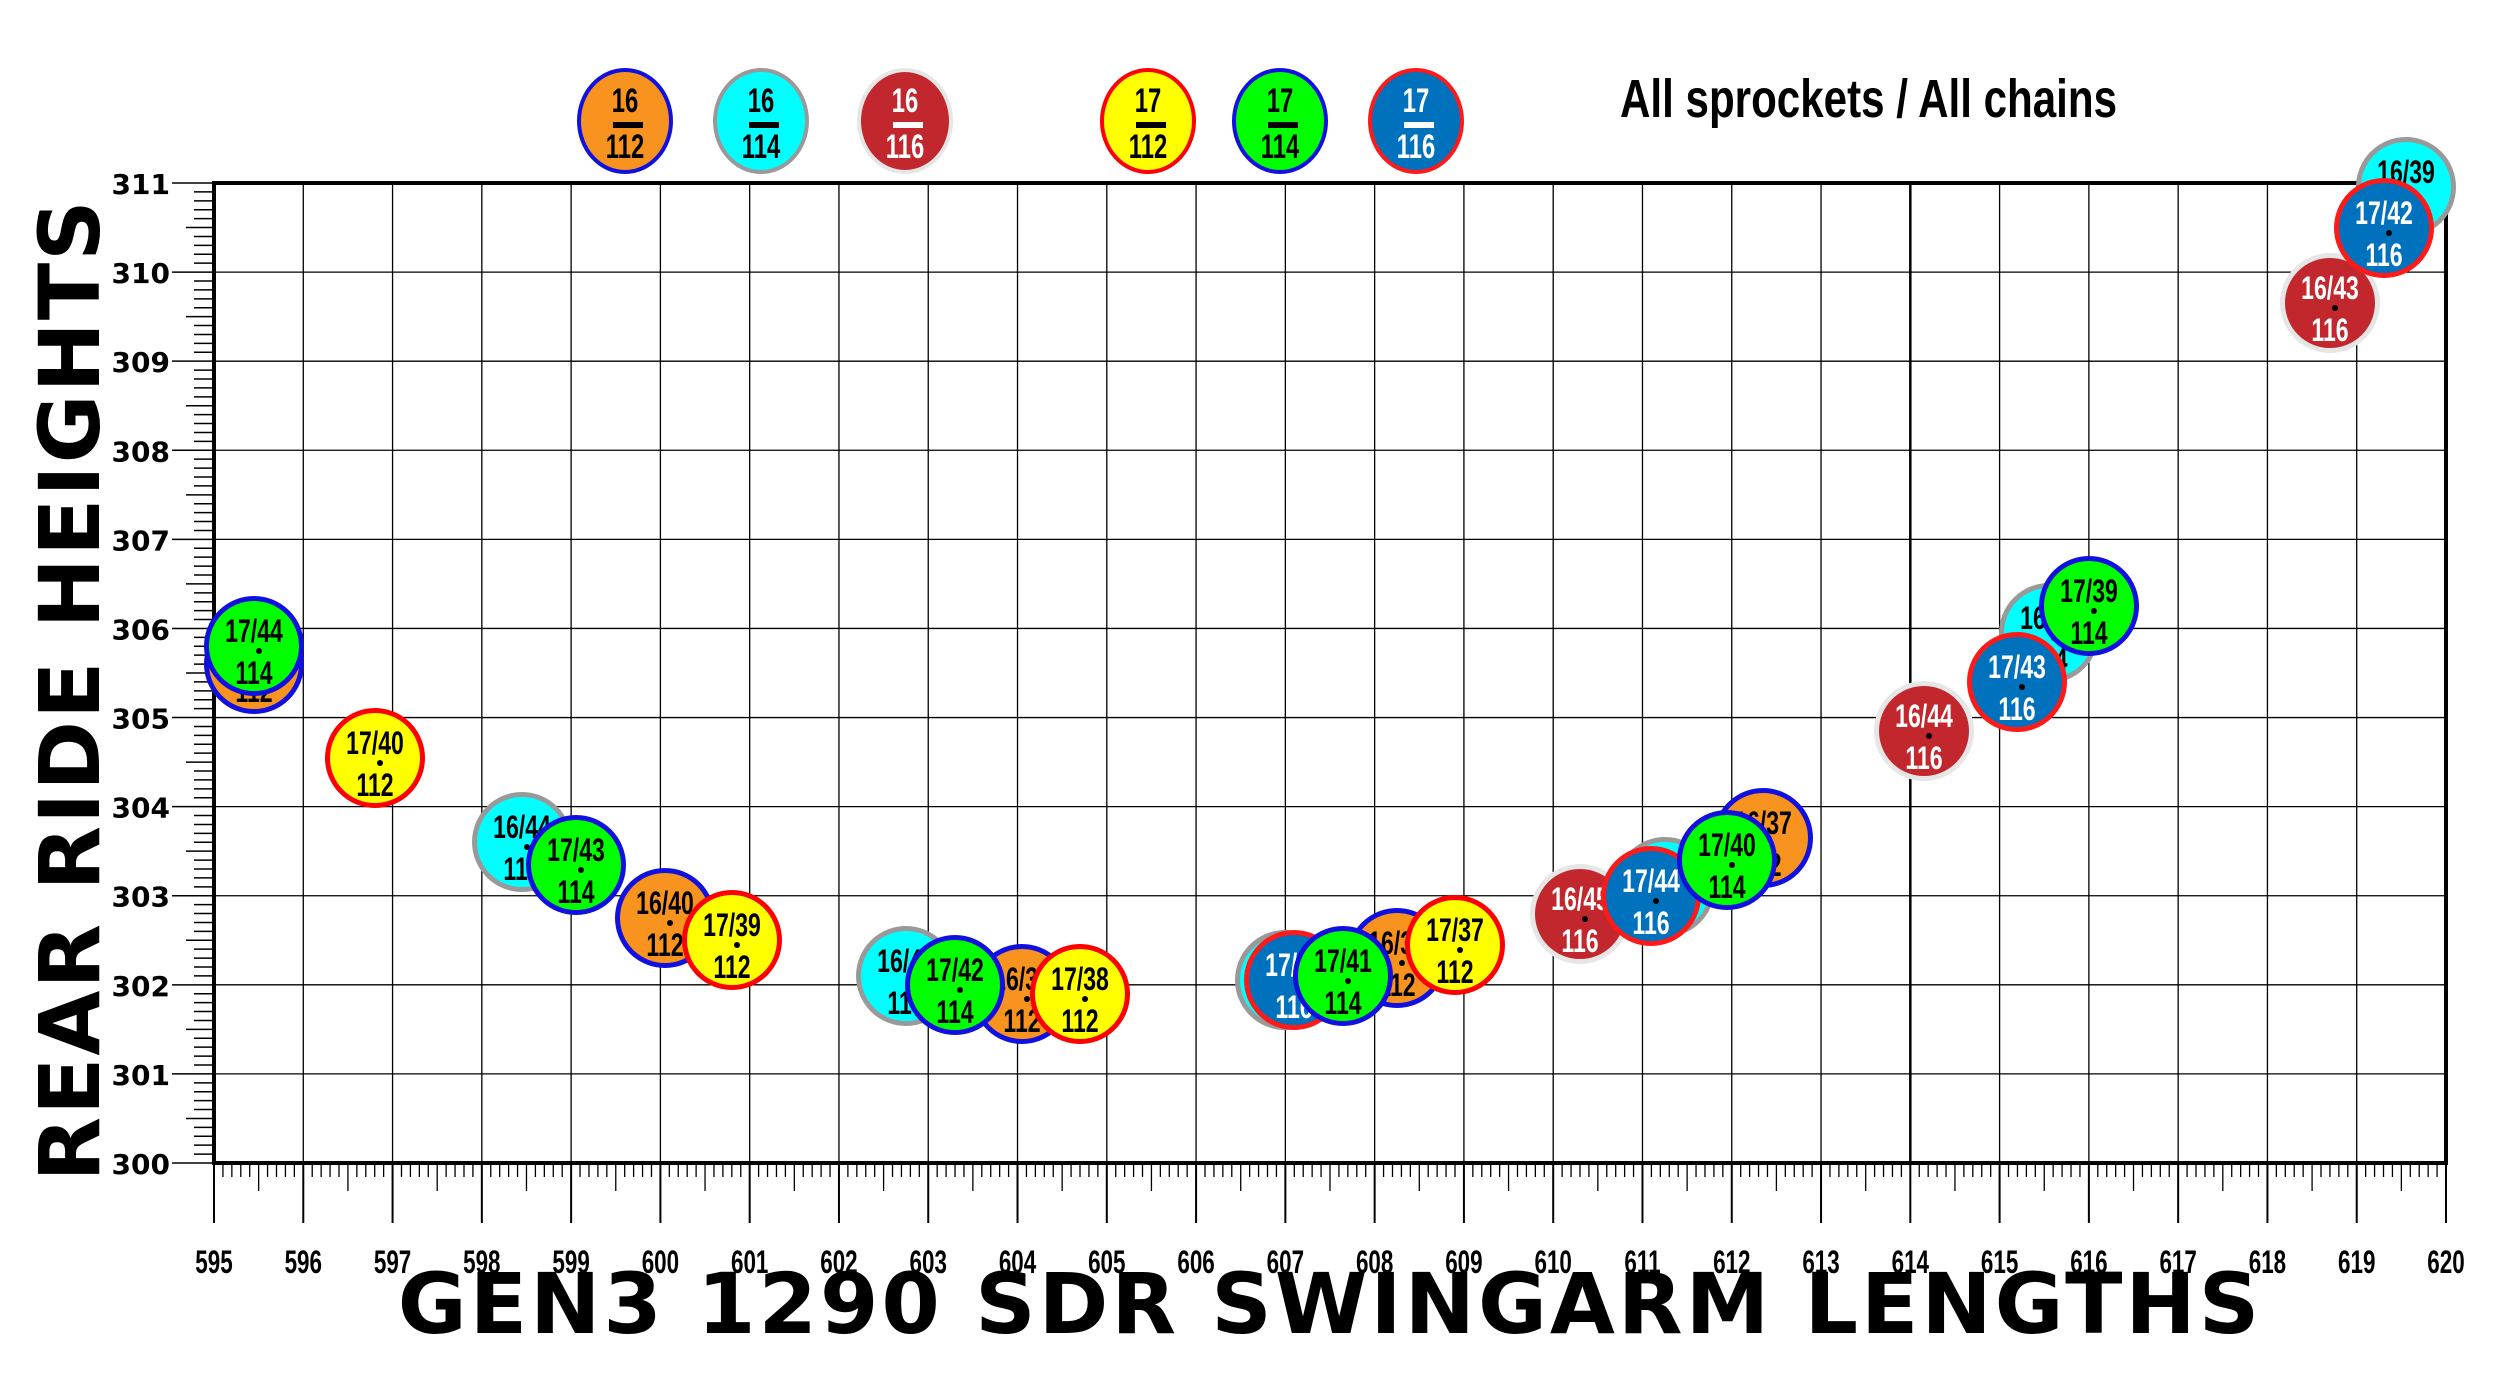 This screenshot has height=1398, width=2500. I want to click on data-point: 17/37 112, so click(1454, 944).